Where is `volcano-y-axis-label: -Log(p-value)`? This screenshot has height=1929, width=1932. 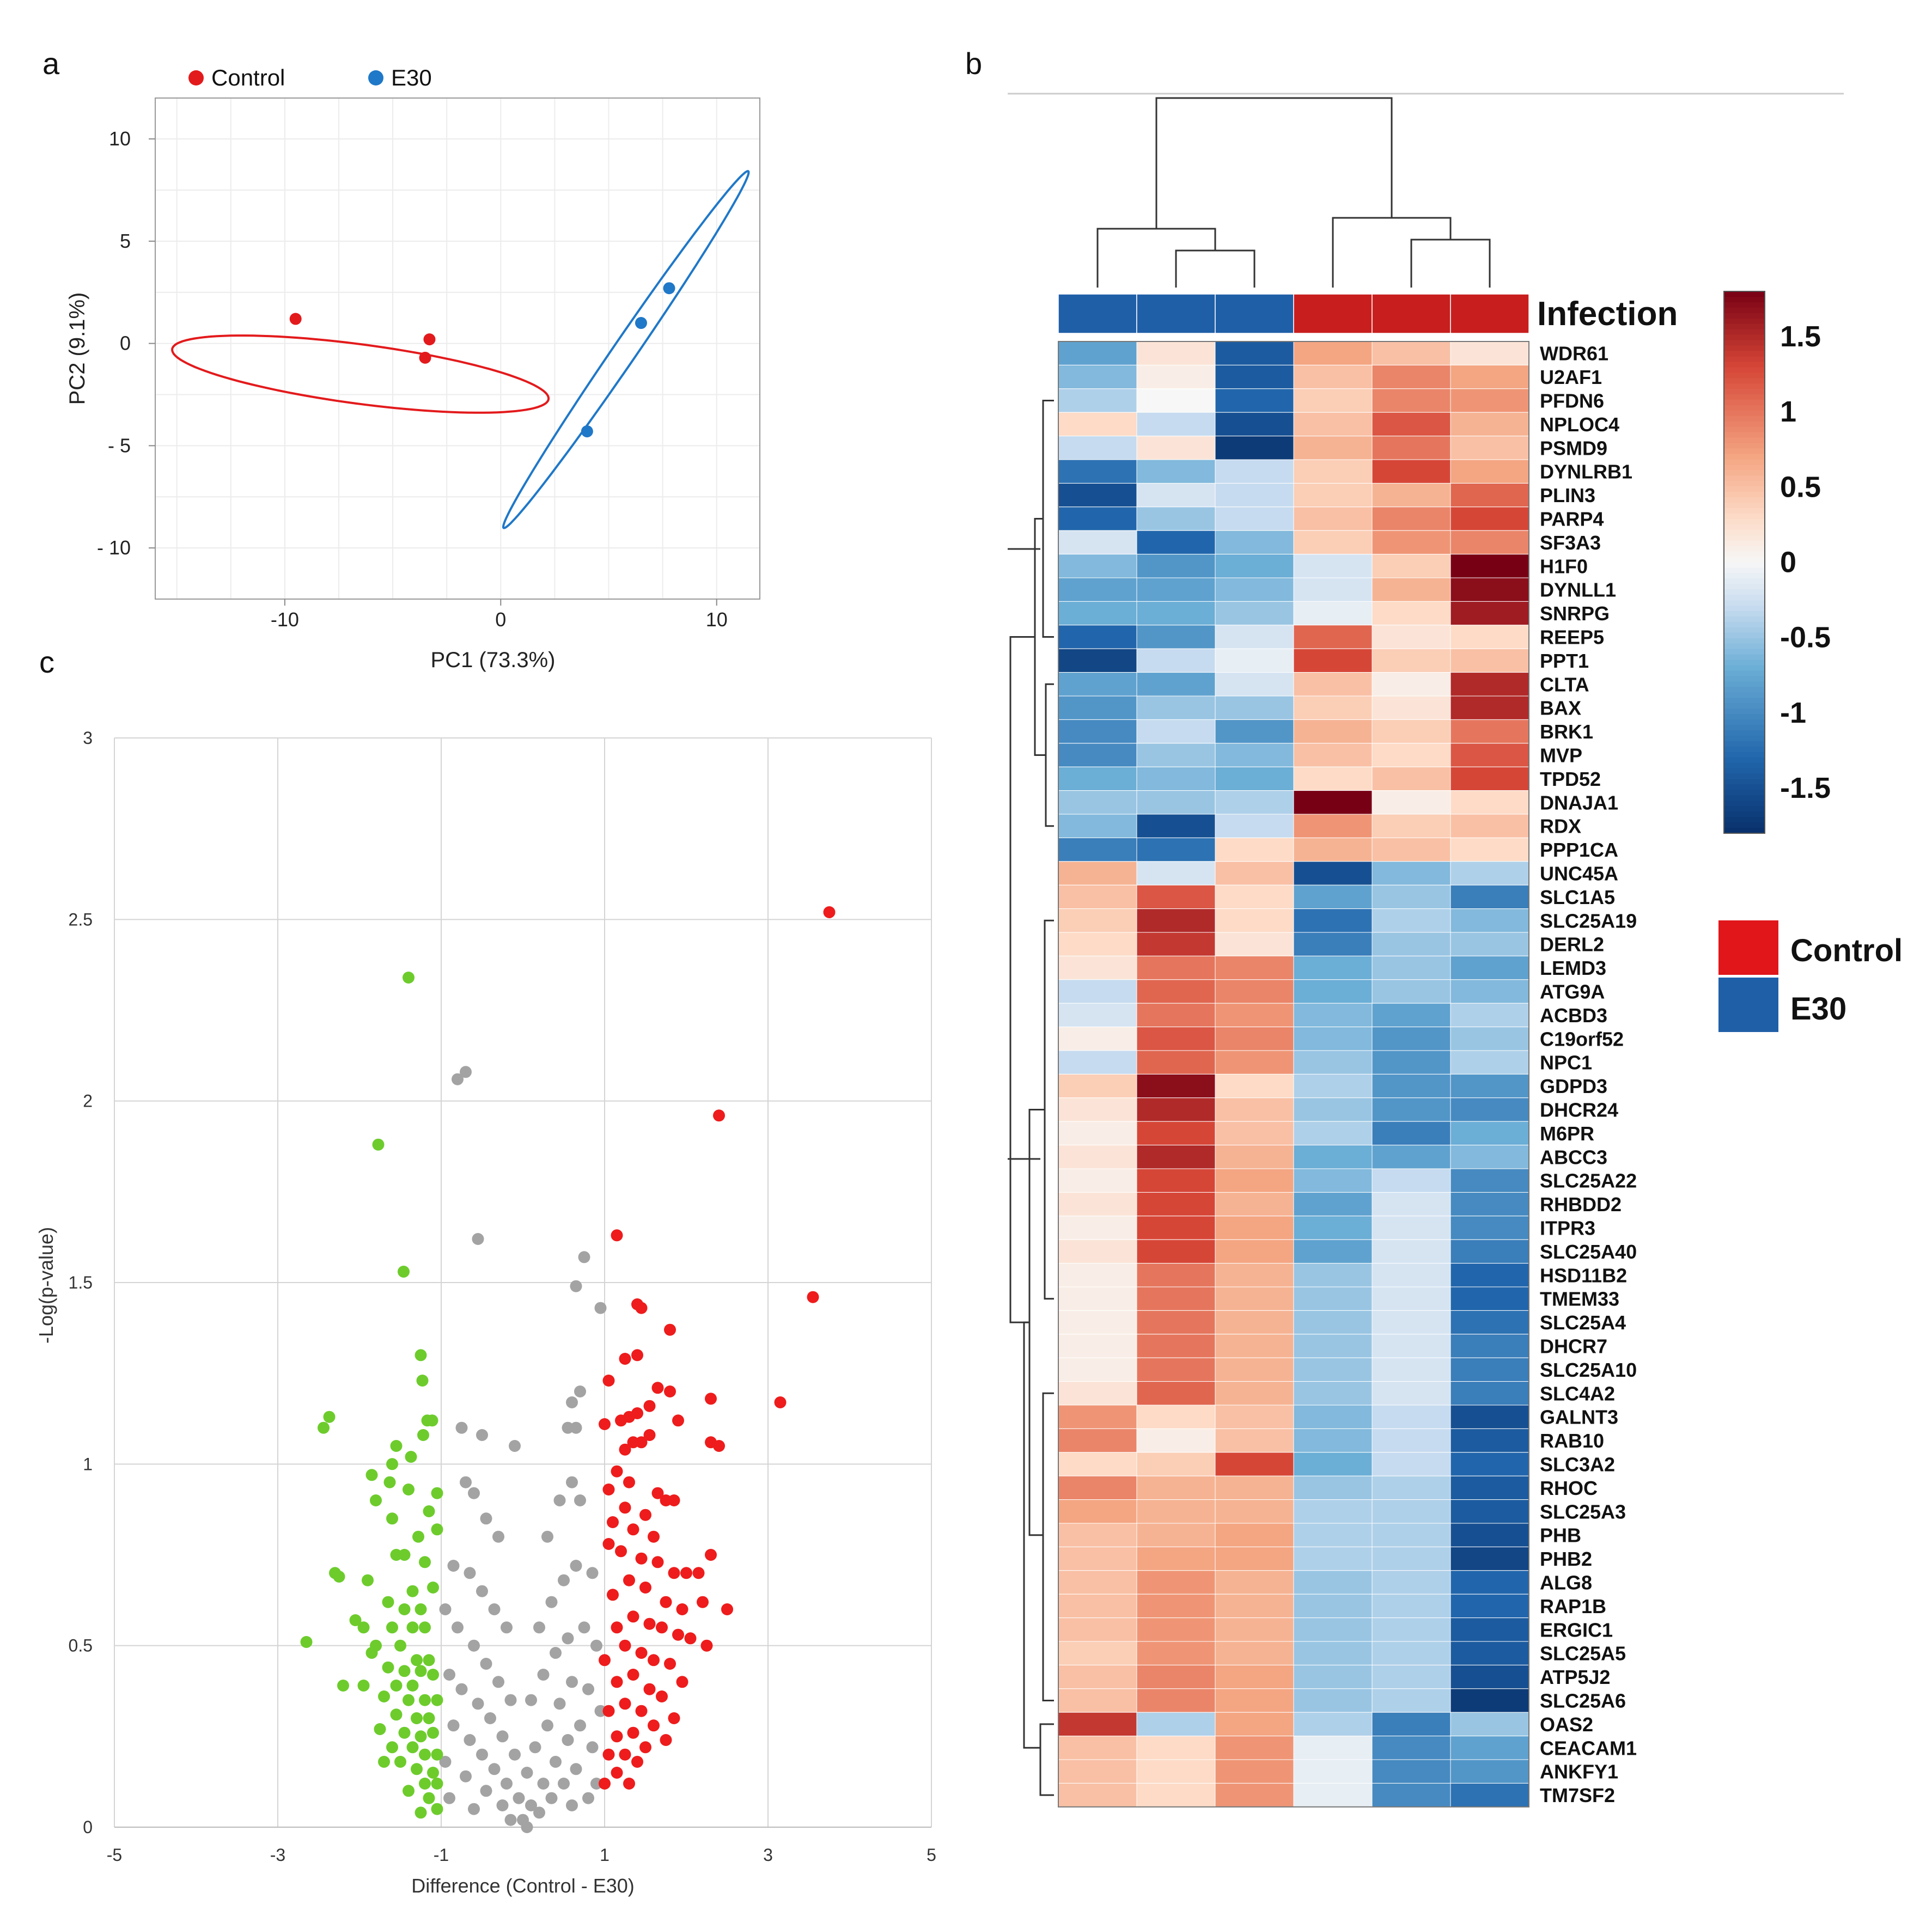 volcano-y-axis-label: -Log(p-value) is located at coordinates (46, 1286).